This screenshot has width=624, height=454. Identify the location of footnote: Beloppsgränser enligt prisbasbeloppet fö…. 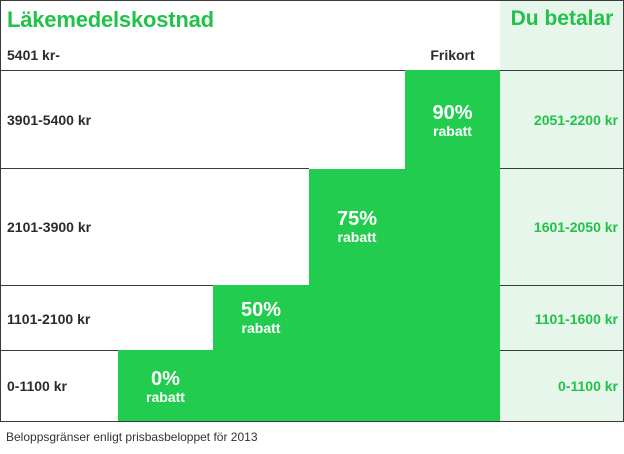
(132, 437).